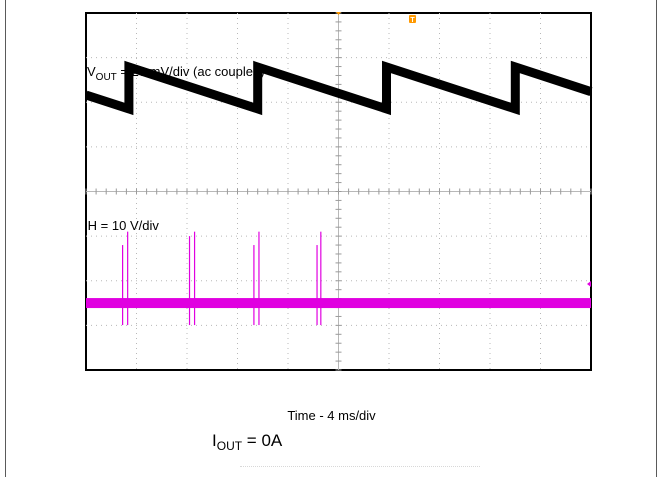 The image size is (663, 477). I want to click on vout-label: VOUT = 20 mV/div (ac coupled), so click(176, 73).